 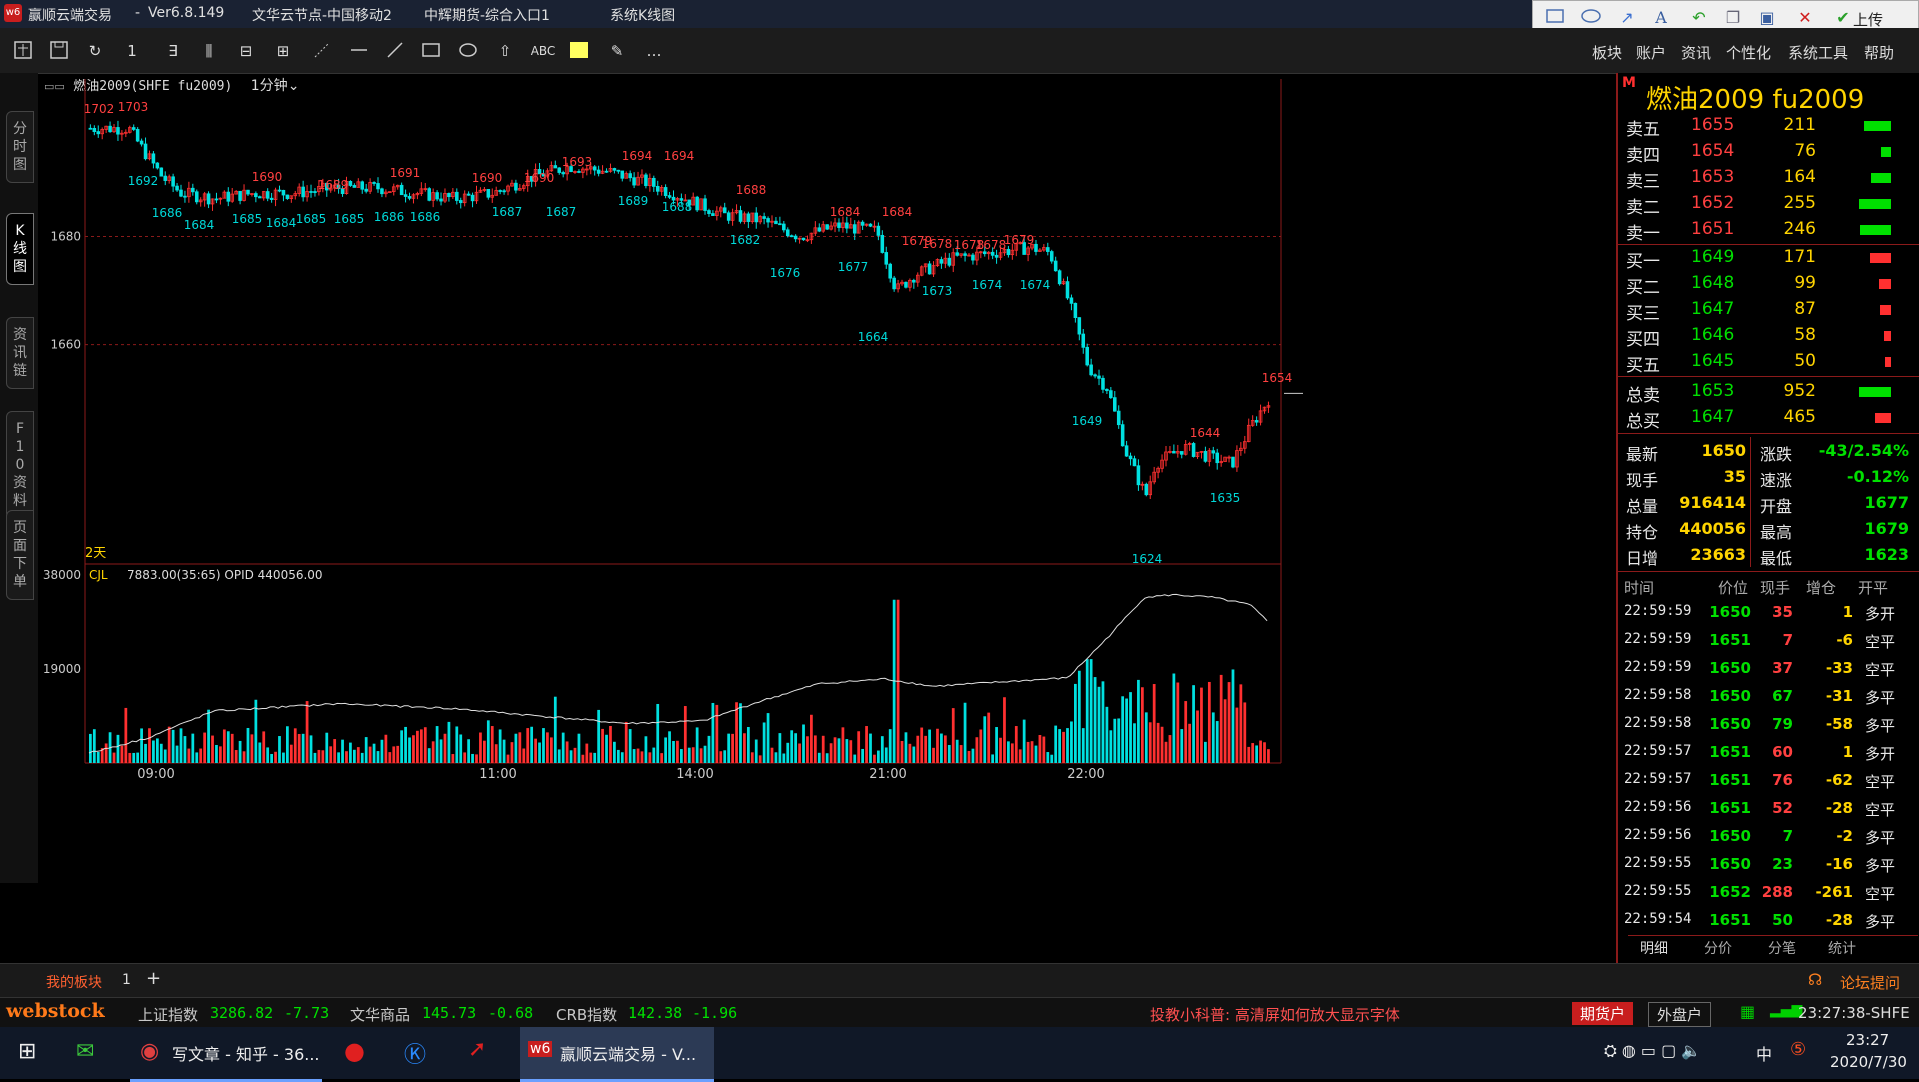 I want to click on menu-system-tools: 系统工具, so click(x=1818, y=53).